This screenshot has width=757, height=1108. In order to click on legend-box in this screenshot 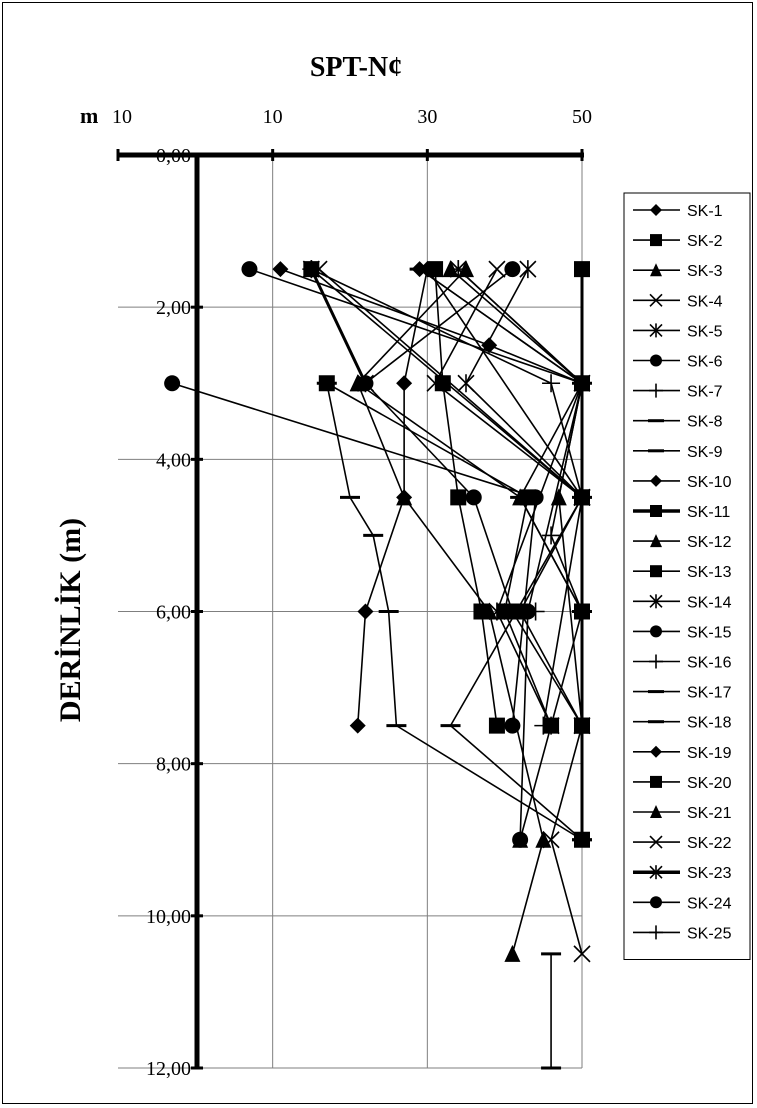, I will do `click(687, 576)`.